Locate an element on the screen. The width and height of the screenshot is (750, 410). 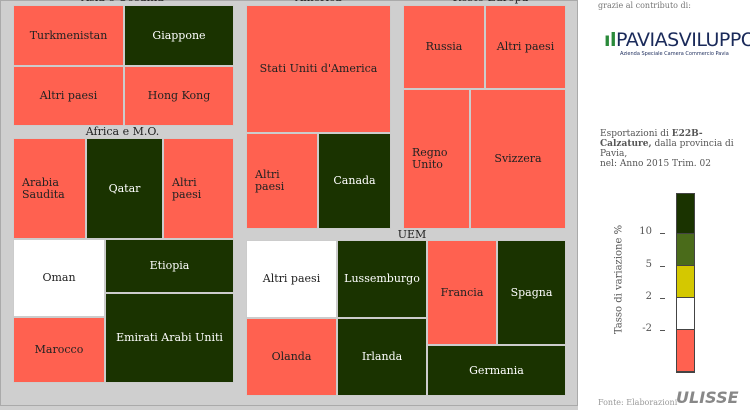
group-header: Africa e M.O. is located at coordinates (122, 131).